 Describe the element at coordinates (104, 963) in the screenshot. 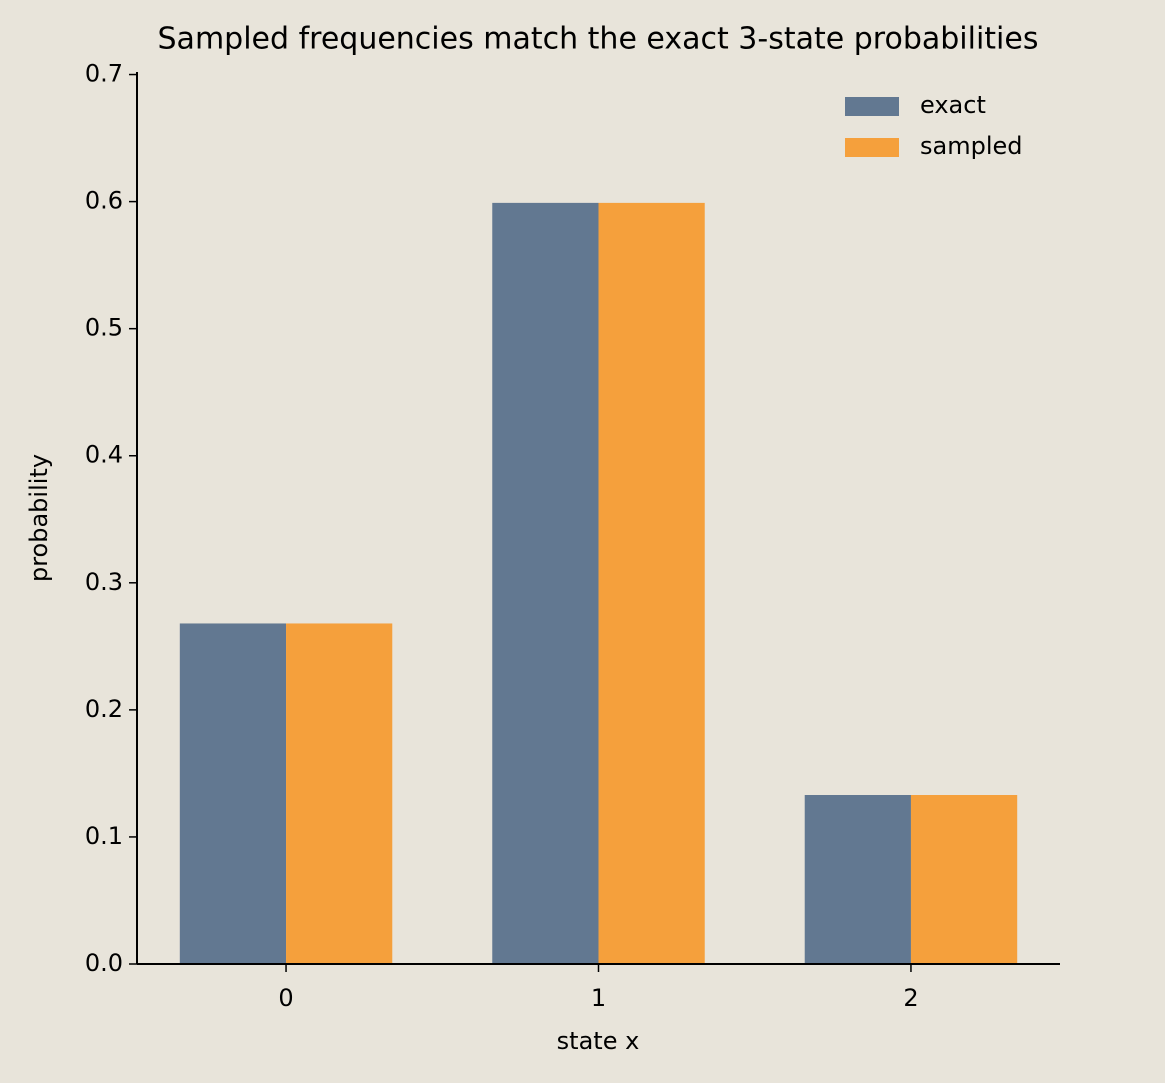

I see `y-tick-label: 0.0` at that location.